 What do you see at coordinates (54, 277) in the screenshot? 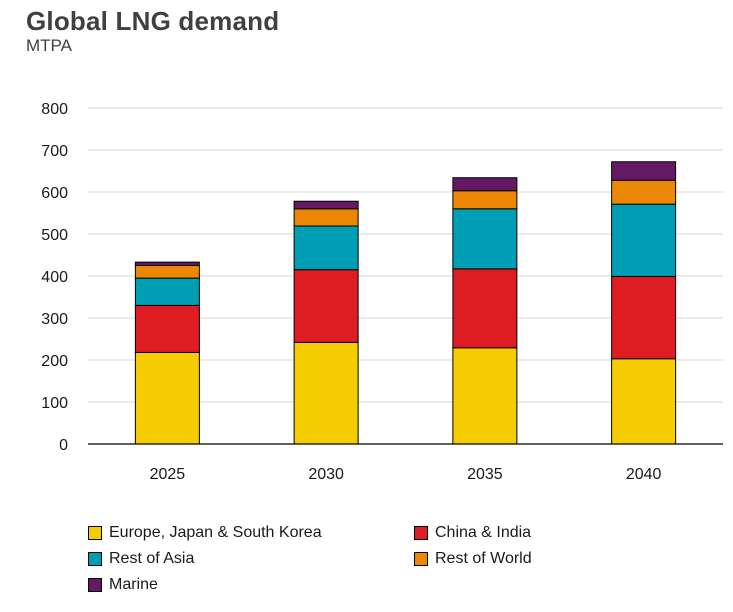
I see `y-tick-label: 400` at bounding box center [54, 277].